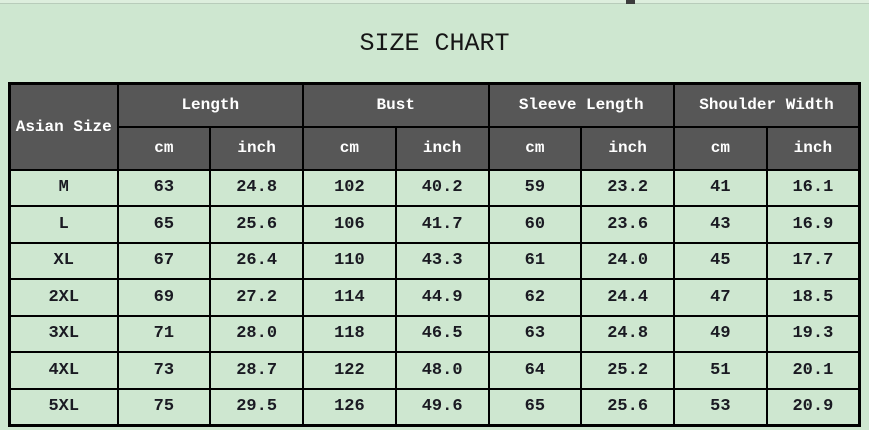 This screenshot has width=869, height=430. What do you see at coordinates (535, 260) in the screenshot?
I see `value-cell: 61` at bounding box center [535, 260].